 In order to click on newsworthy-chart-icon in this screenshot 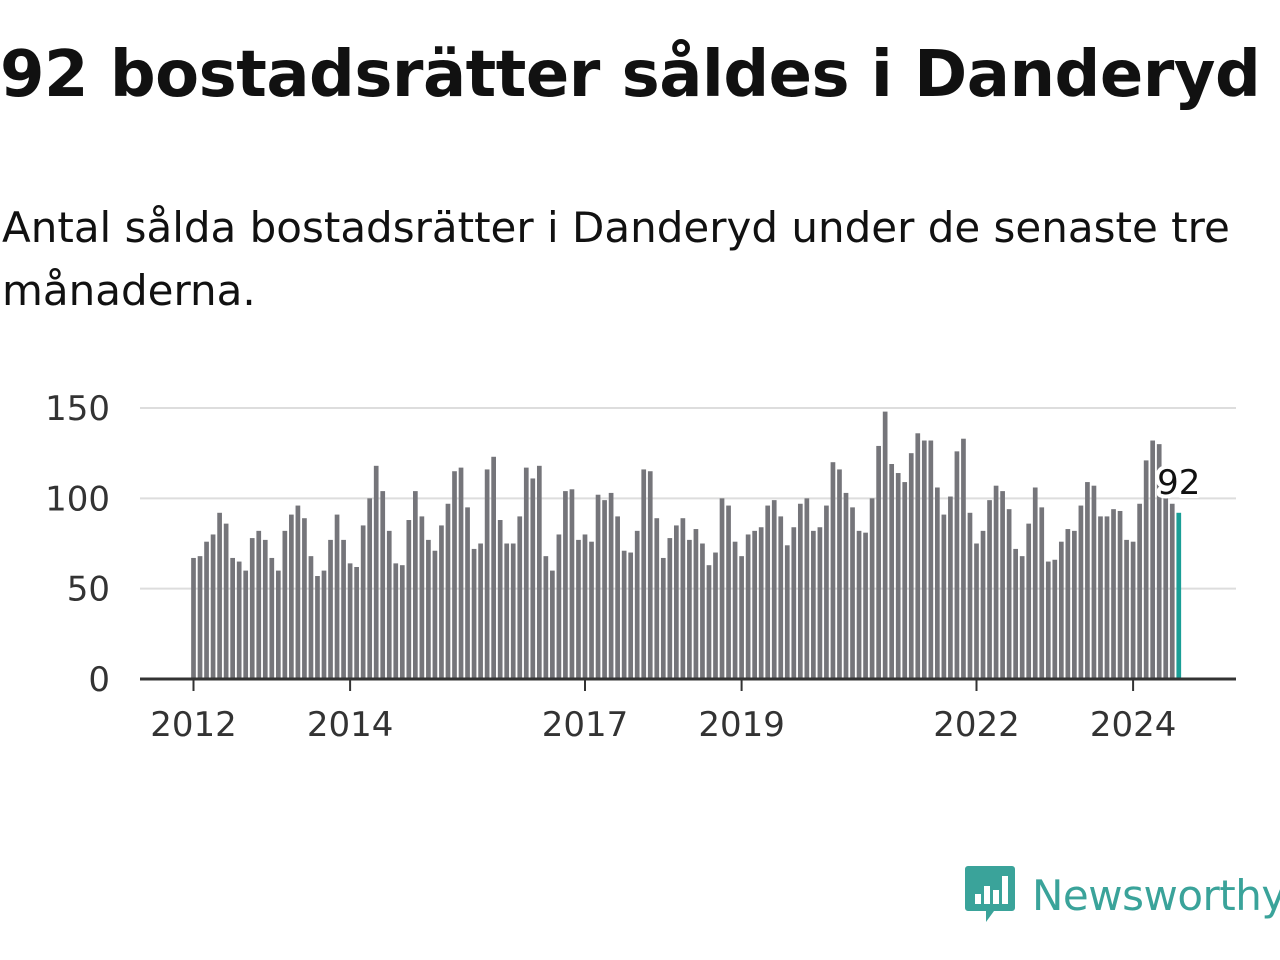, I will do `click(990, 894)`.